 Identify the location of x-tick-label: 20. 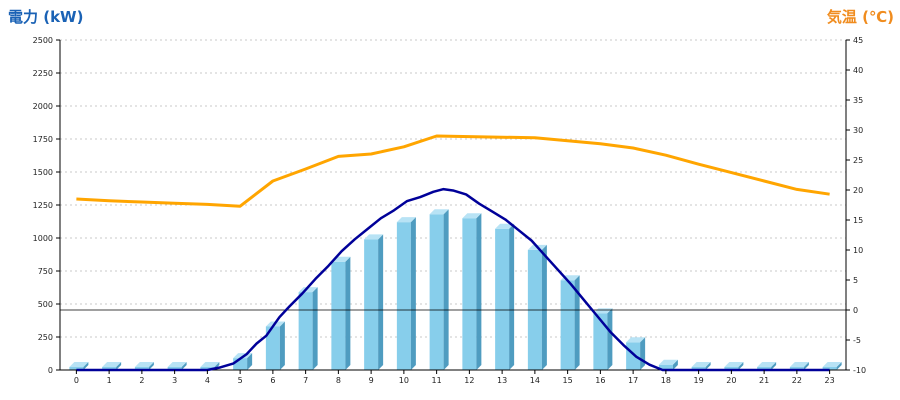
(731, 380).